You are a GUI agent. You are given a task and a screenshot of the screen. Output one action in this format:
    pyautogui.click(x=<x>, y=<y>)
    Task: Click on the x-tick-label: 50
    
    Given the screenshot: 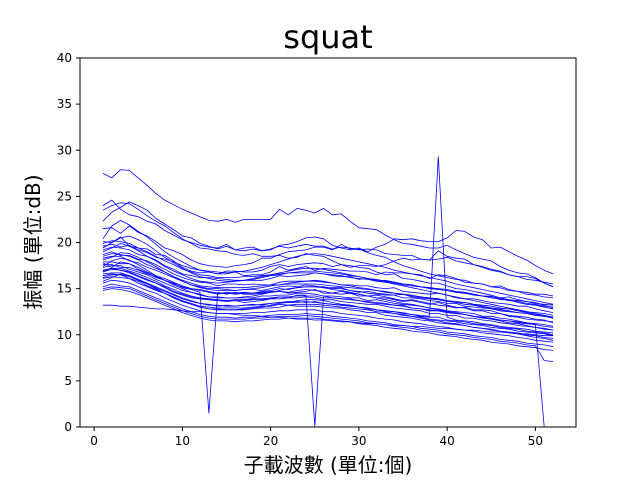 What is the action you would take?
    pyautogui.click(x=535, y=441)
    